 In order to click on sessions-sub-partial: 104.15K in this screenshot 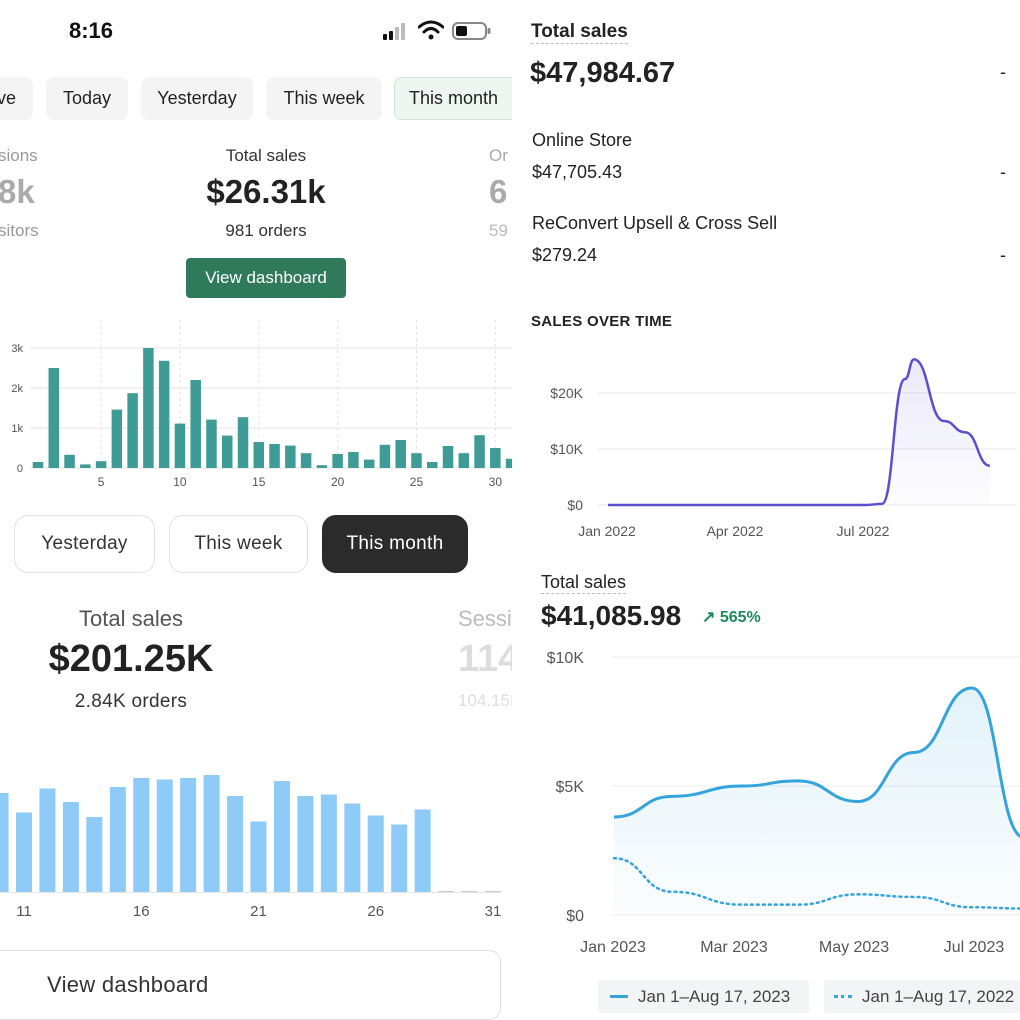, I will do `click(485, 700)`.